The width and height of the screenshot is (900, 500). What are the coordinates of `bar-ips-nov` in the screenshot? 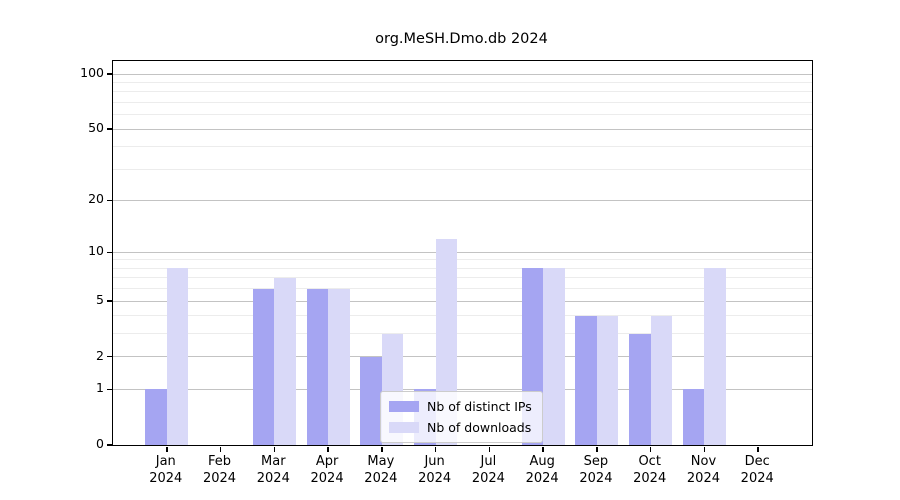 It's located at (693, 417).